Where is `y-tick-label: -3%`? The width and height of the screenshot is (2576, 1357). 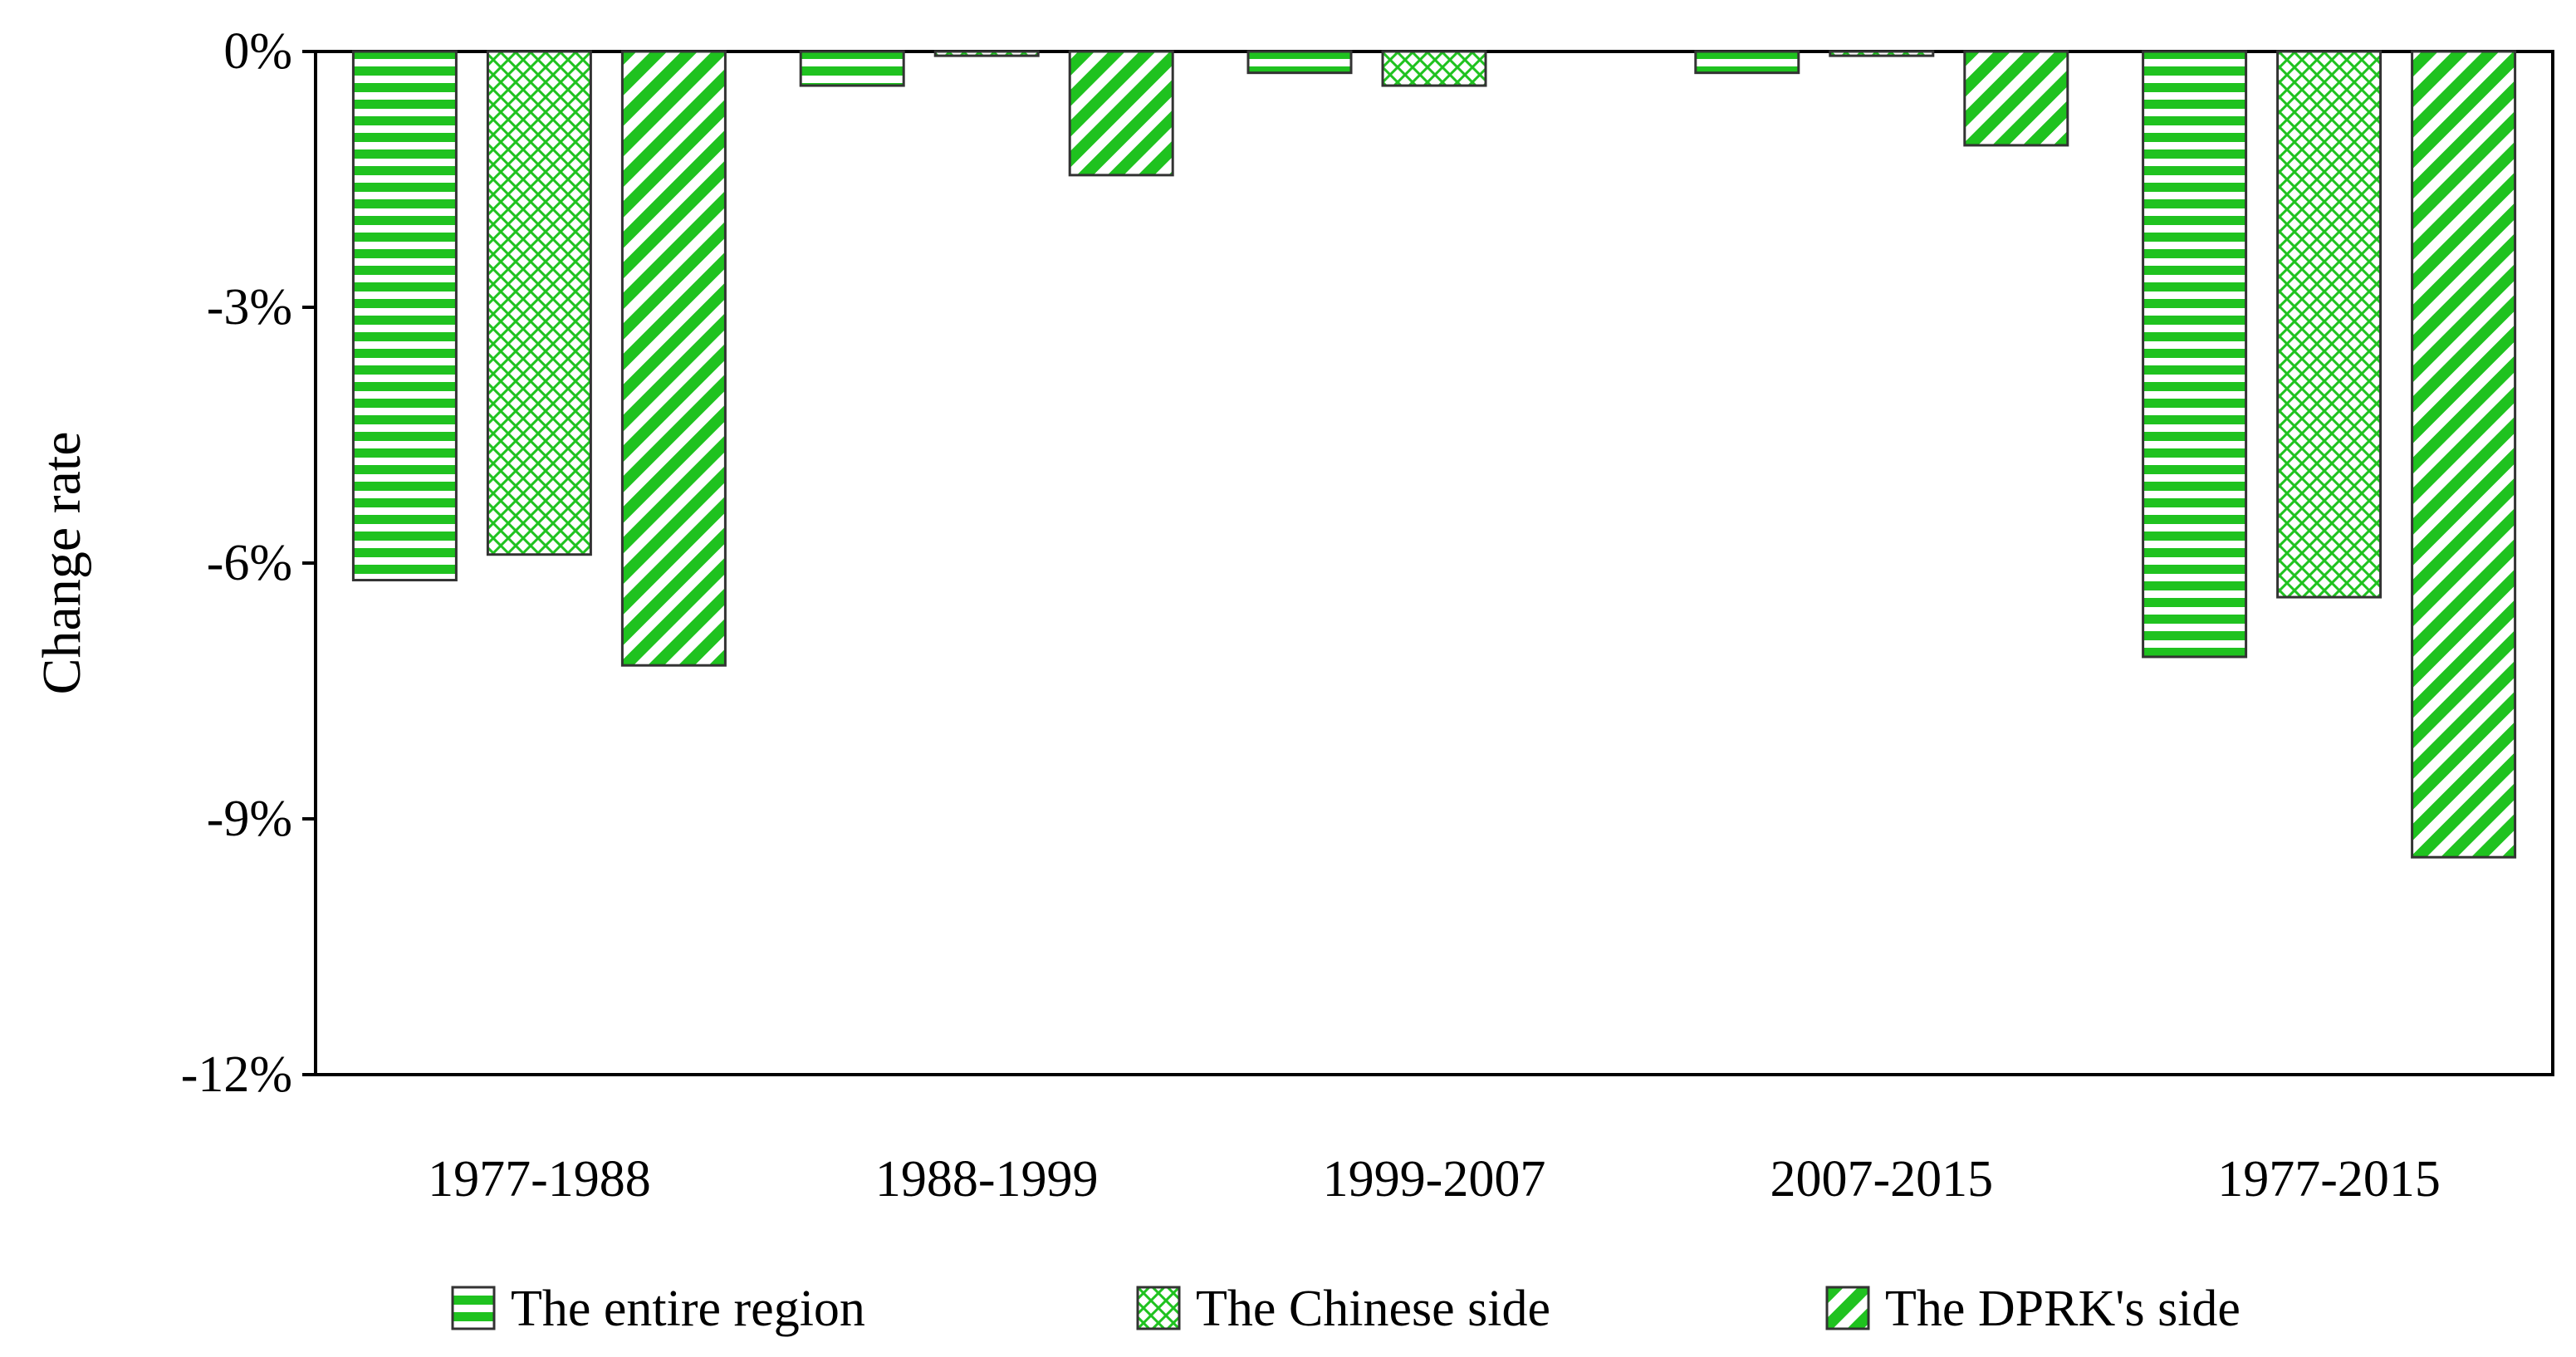 y-tick-label: -3% is located at coordinates (250, 307).